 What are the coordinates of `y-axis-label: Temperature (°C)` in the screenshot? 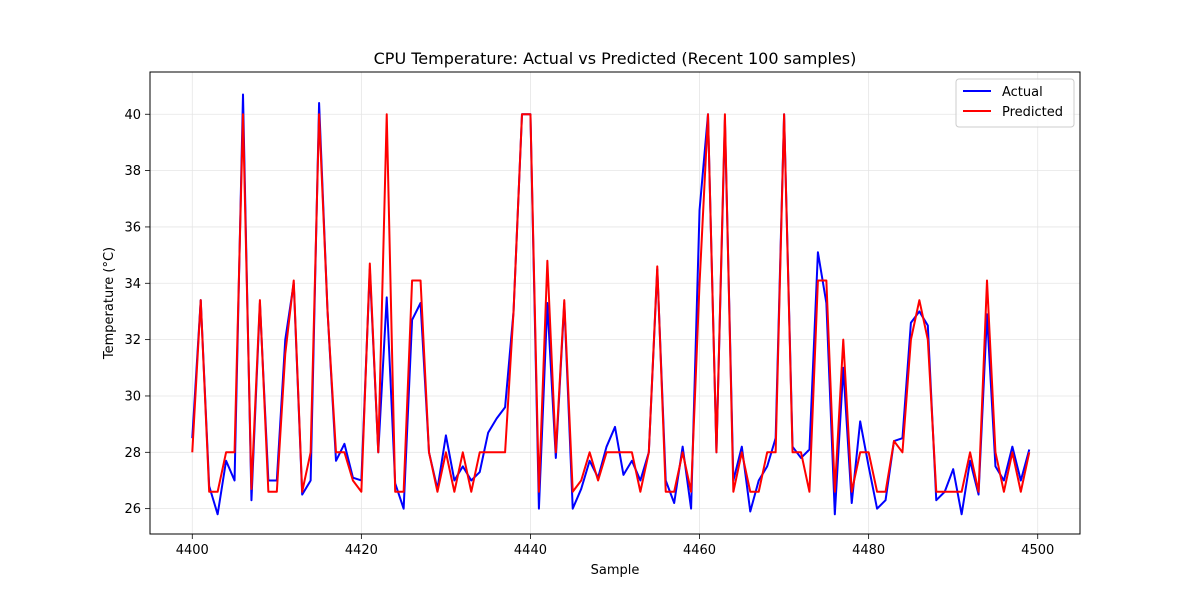 It's located at (109, 303).